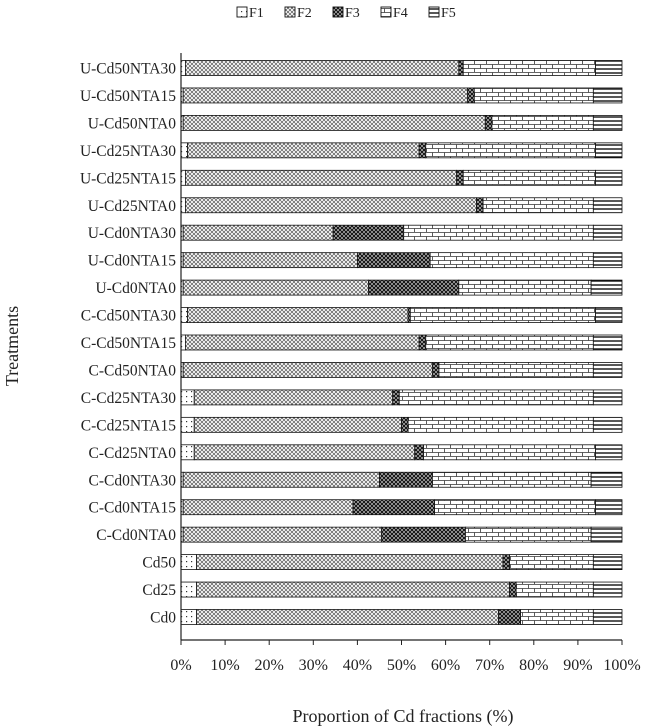  What do you see at coordinates (133, 508) in the screenshot?
I see `y-tick-label: C-Cd0NTA15` at bounding box center [133, 508].